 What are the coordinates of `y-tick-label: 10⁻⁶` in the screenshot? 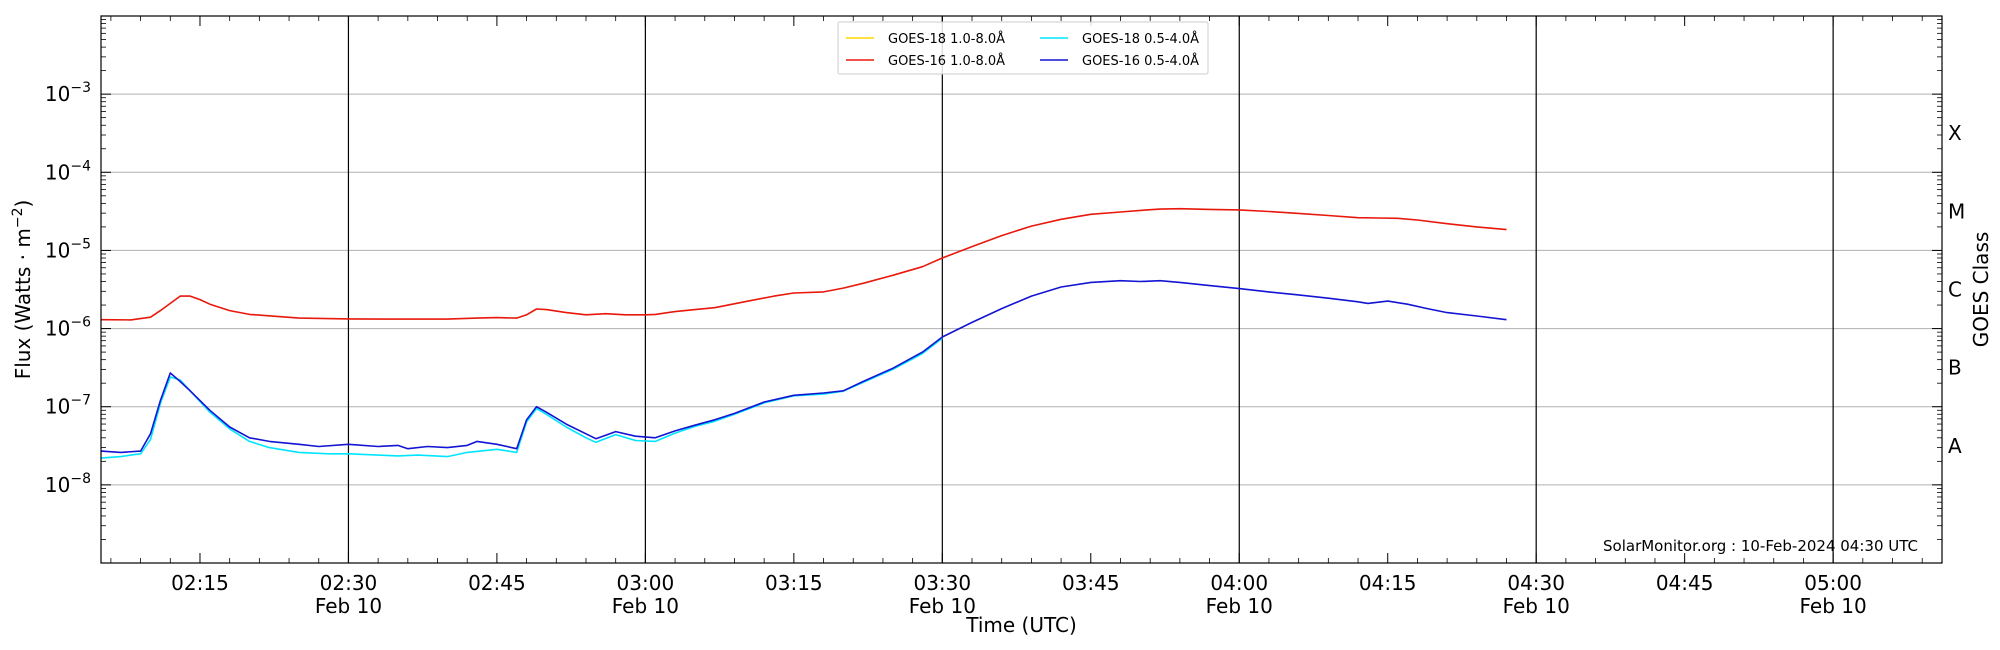 It's located at (68, 328).